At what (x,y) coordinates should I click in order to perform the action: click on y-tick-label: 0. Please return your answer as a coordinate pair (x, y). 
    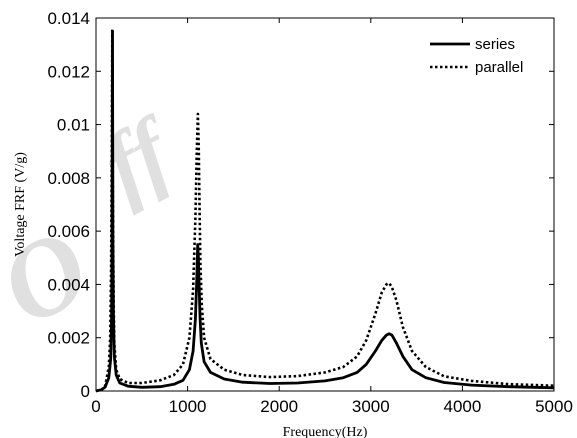
    Looking at the image, I should click on (85, 391).